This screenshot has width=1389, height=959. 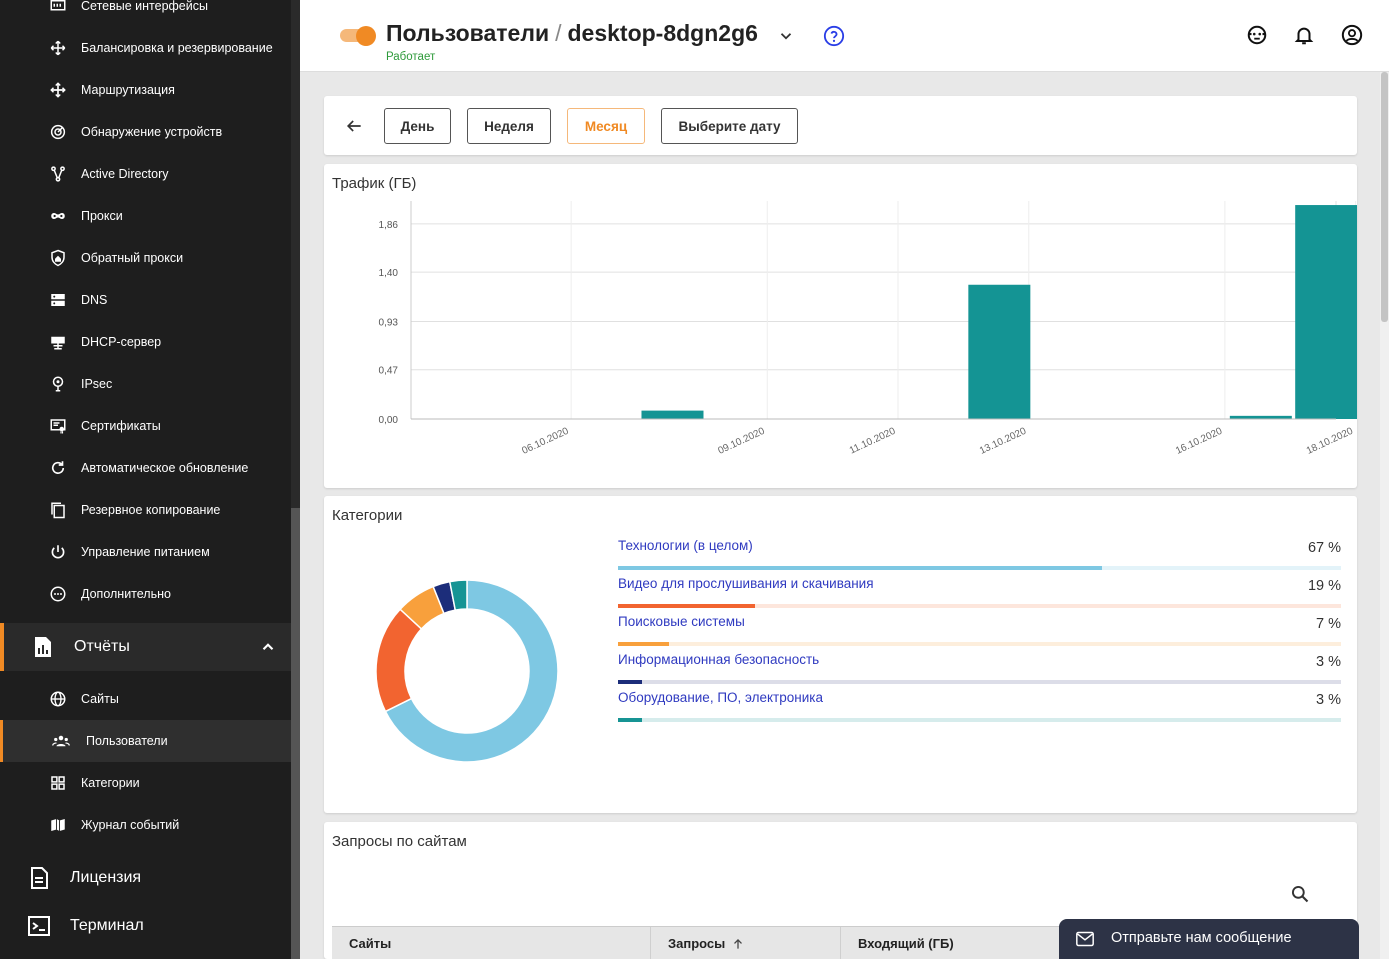 What do you see at coordinates (358, 36) in the screenshot?
I see `status-toggle` at bounding box center [358, 36].